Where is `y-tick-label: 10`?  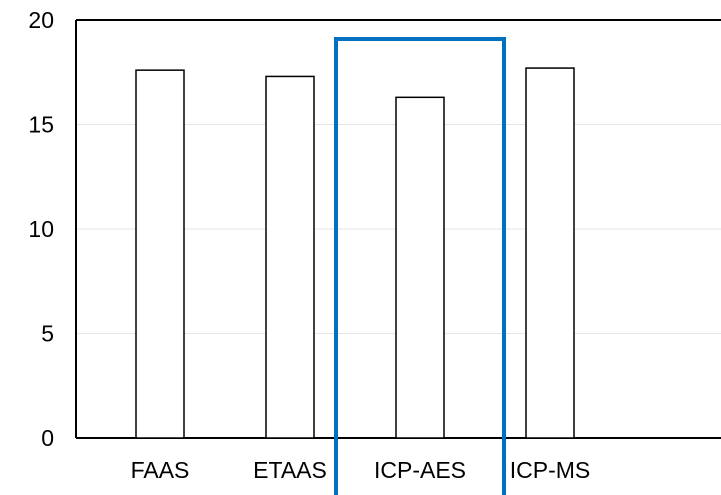
y-tick-label: 10 is located at coordinates (41, 229).